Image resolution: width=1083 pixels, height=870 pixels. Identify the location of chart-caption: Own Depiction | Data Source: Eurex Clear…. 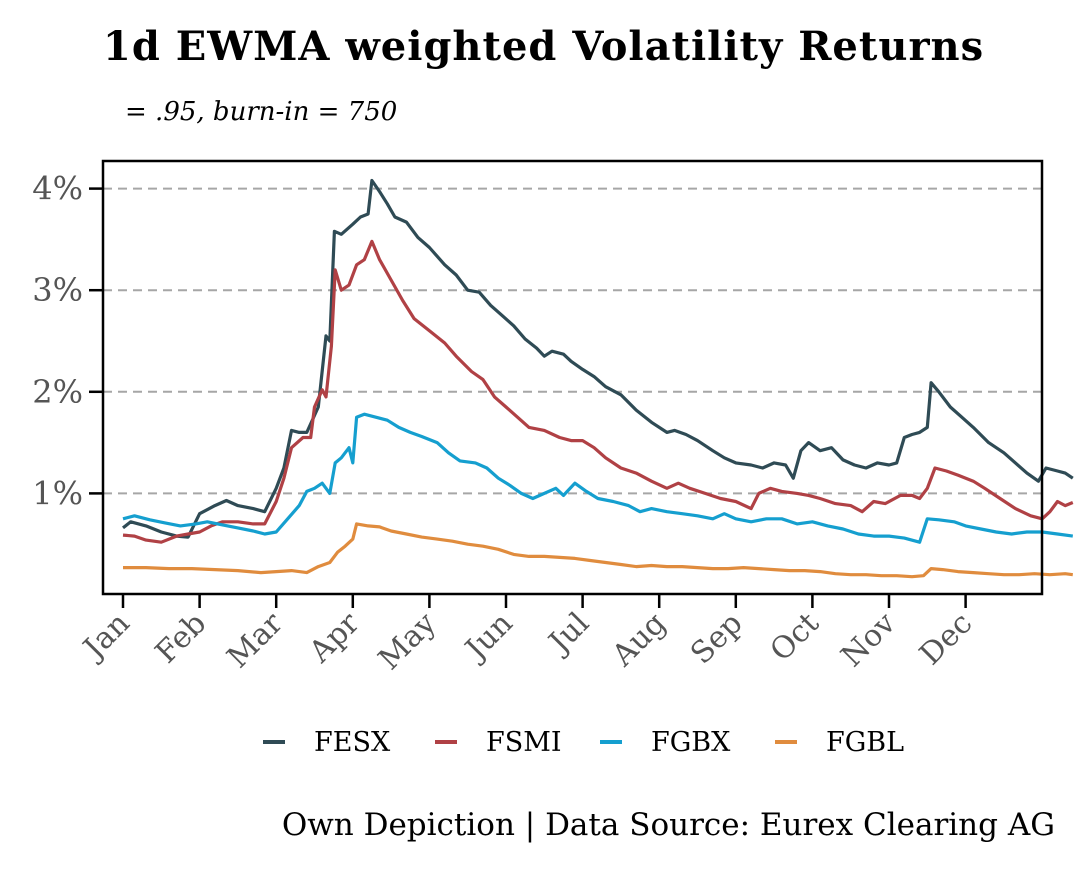
(668, 825).